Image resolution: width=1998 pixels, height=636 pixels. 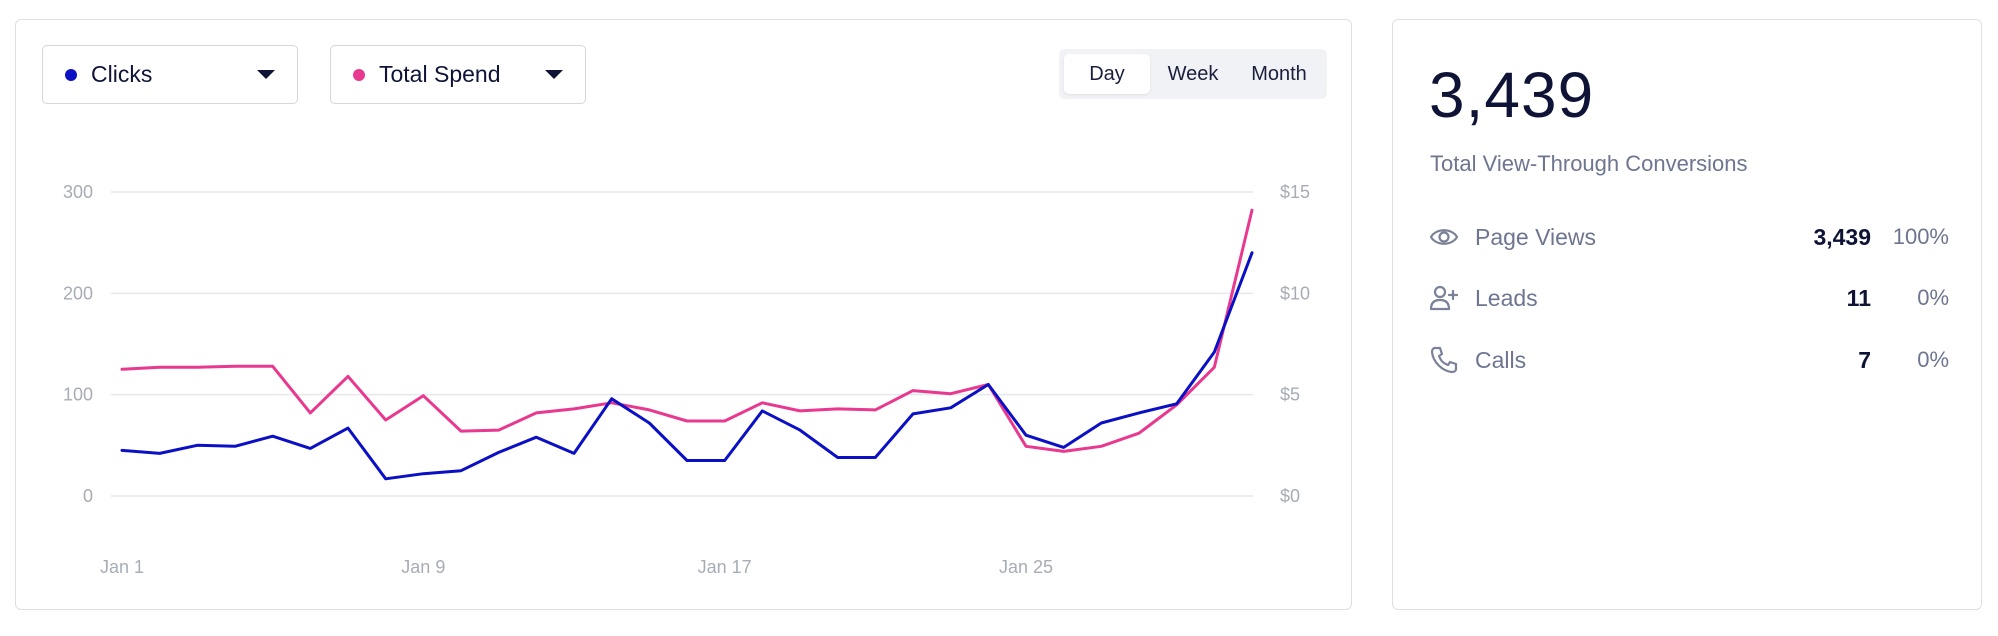 I want to click on total-conversions-value: 3,439, so click(x=1512, y=95).